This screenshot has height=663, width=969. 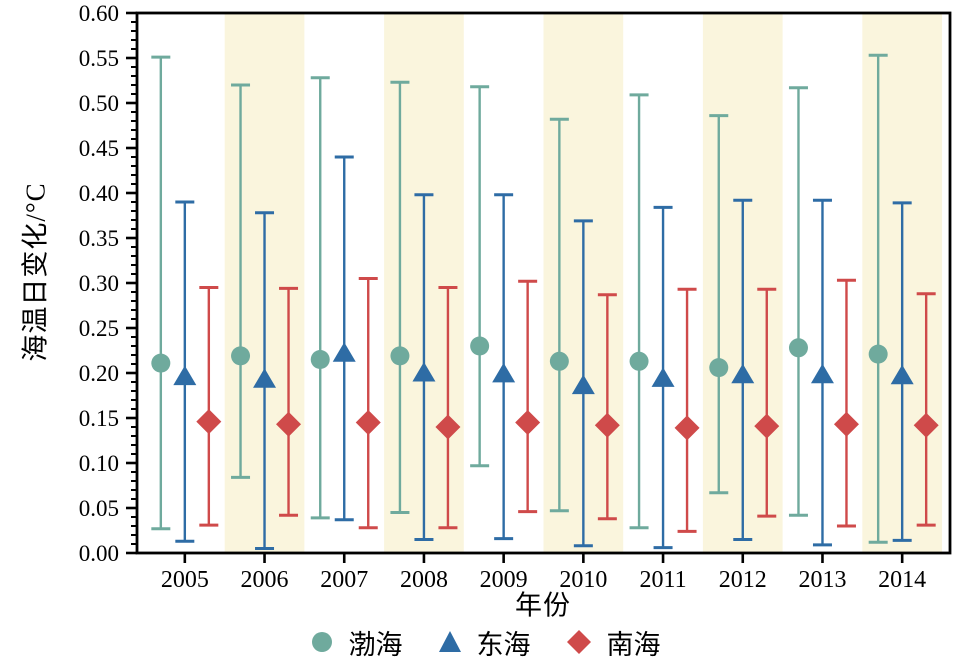 What do you see at coordinates (99, 418) in the screenshot?
I see `y-tick-label: 0.15` at bounding box center [99, 418].